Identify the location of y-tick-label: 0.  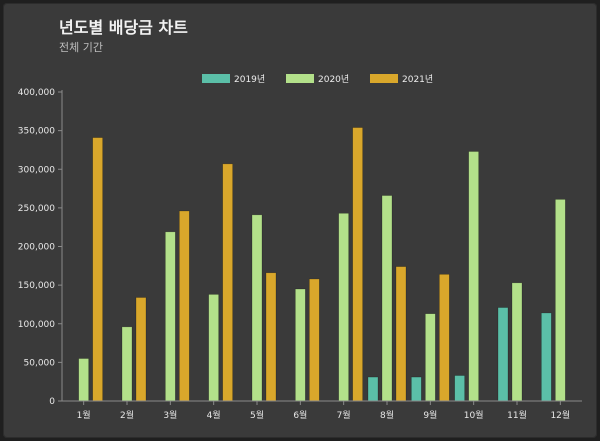
(52, 402).